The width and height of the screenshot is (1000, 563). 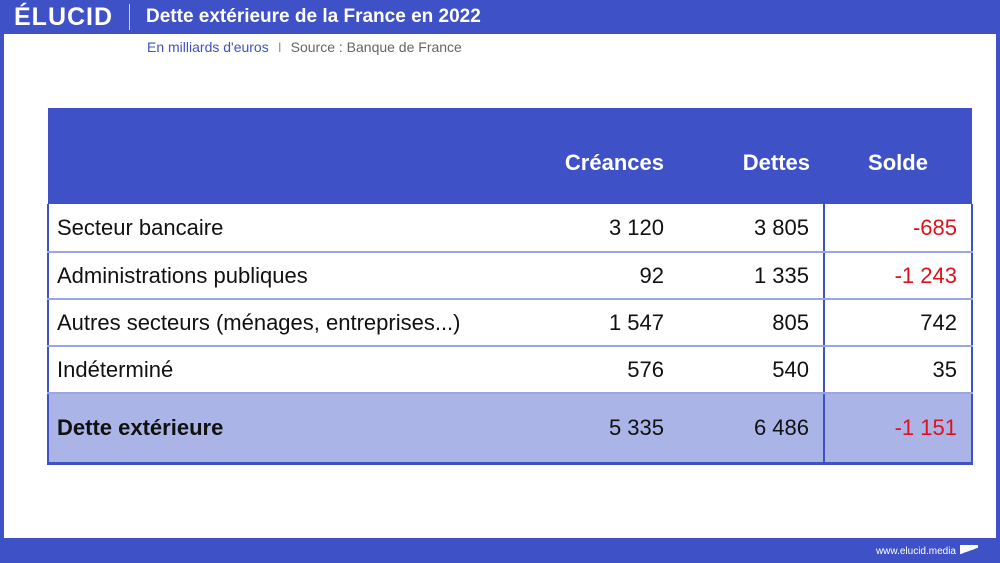 I want to click on total-dettes: 6 486, so click(x=751, y=429).